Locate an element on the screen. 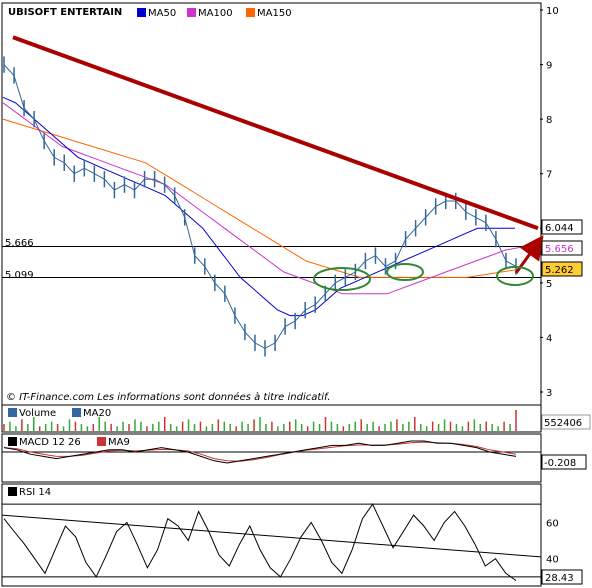 The image size is (592, 588). value-boxes: 6.044 5.656 5.262 is located at coordinates (562, 248).